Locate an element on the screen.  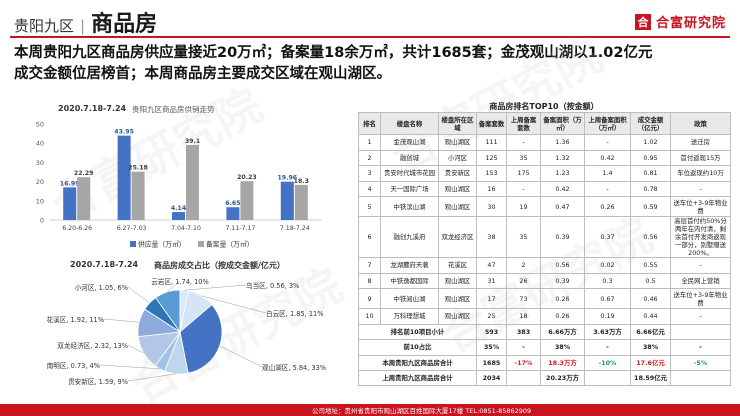
table-cell: 0.37 is located at coordinates (607, 237).